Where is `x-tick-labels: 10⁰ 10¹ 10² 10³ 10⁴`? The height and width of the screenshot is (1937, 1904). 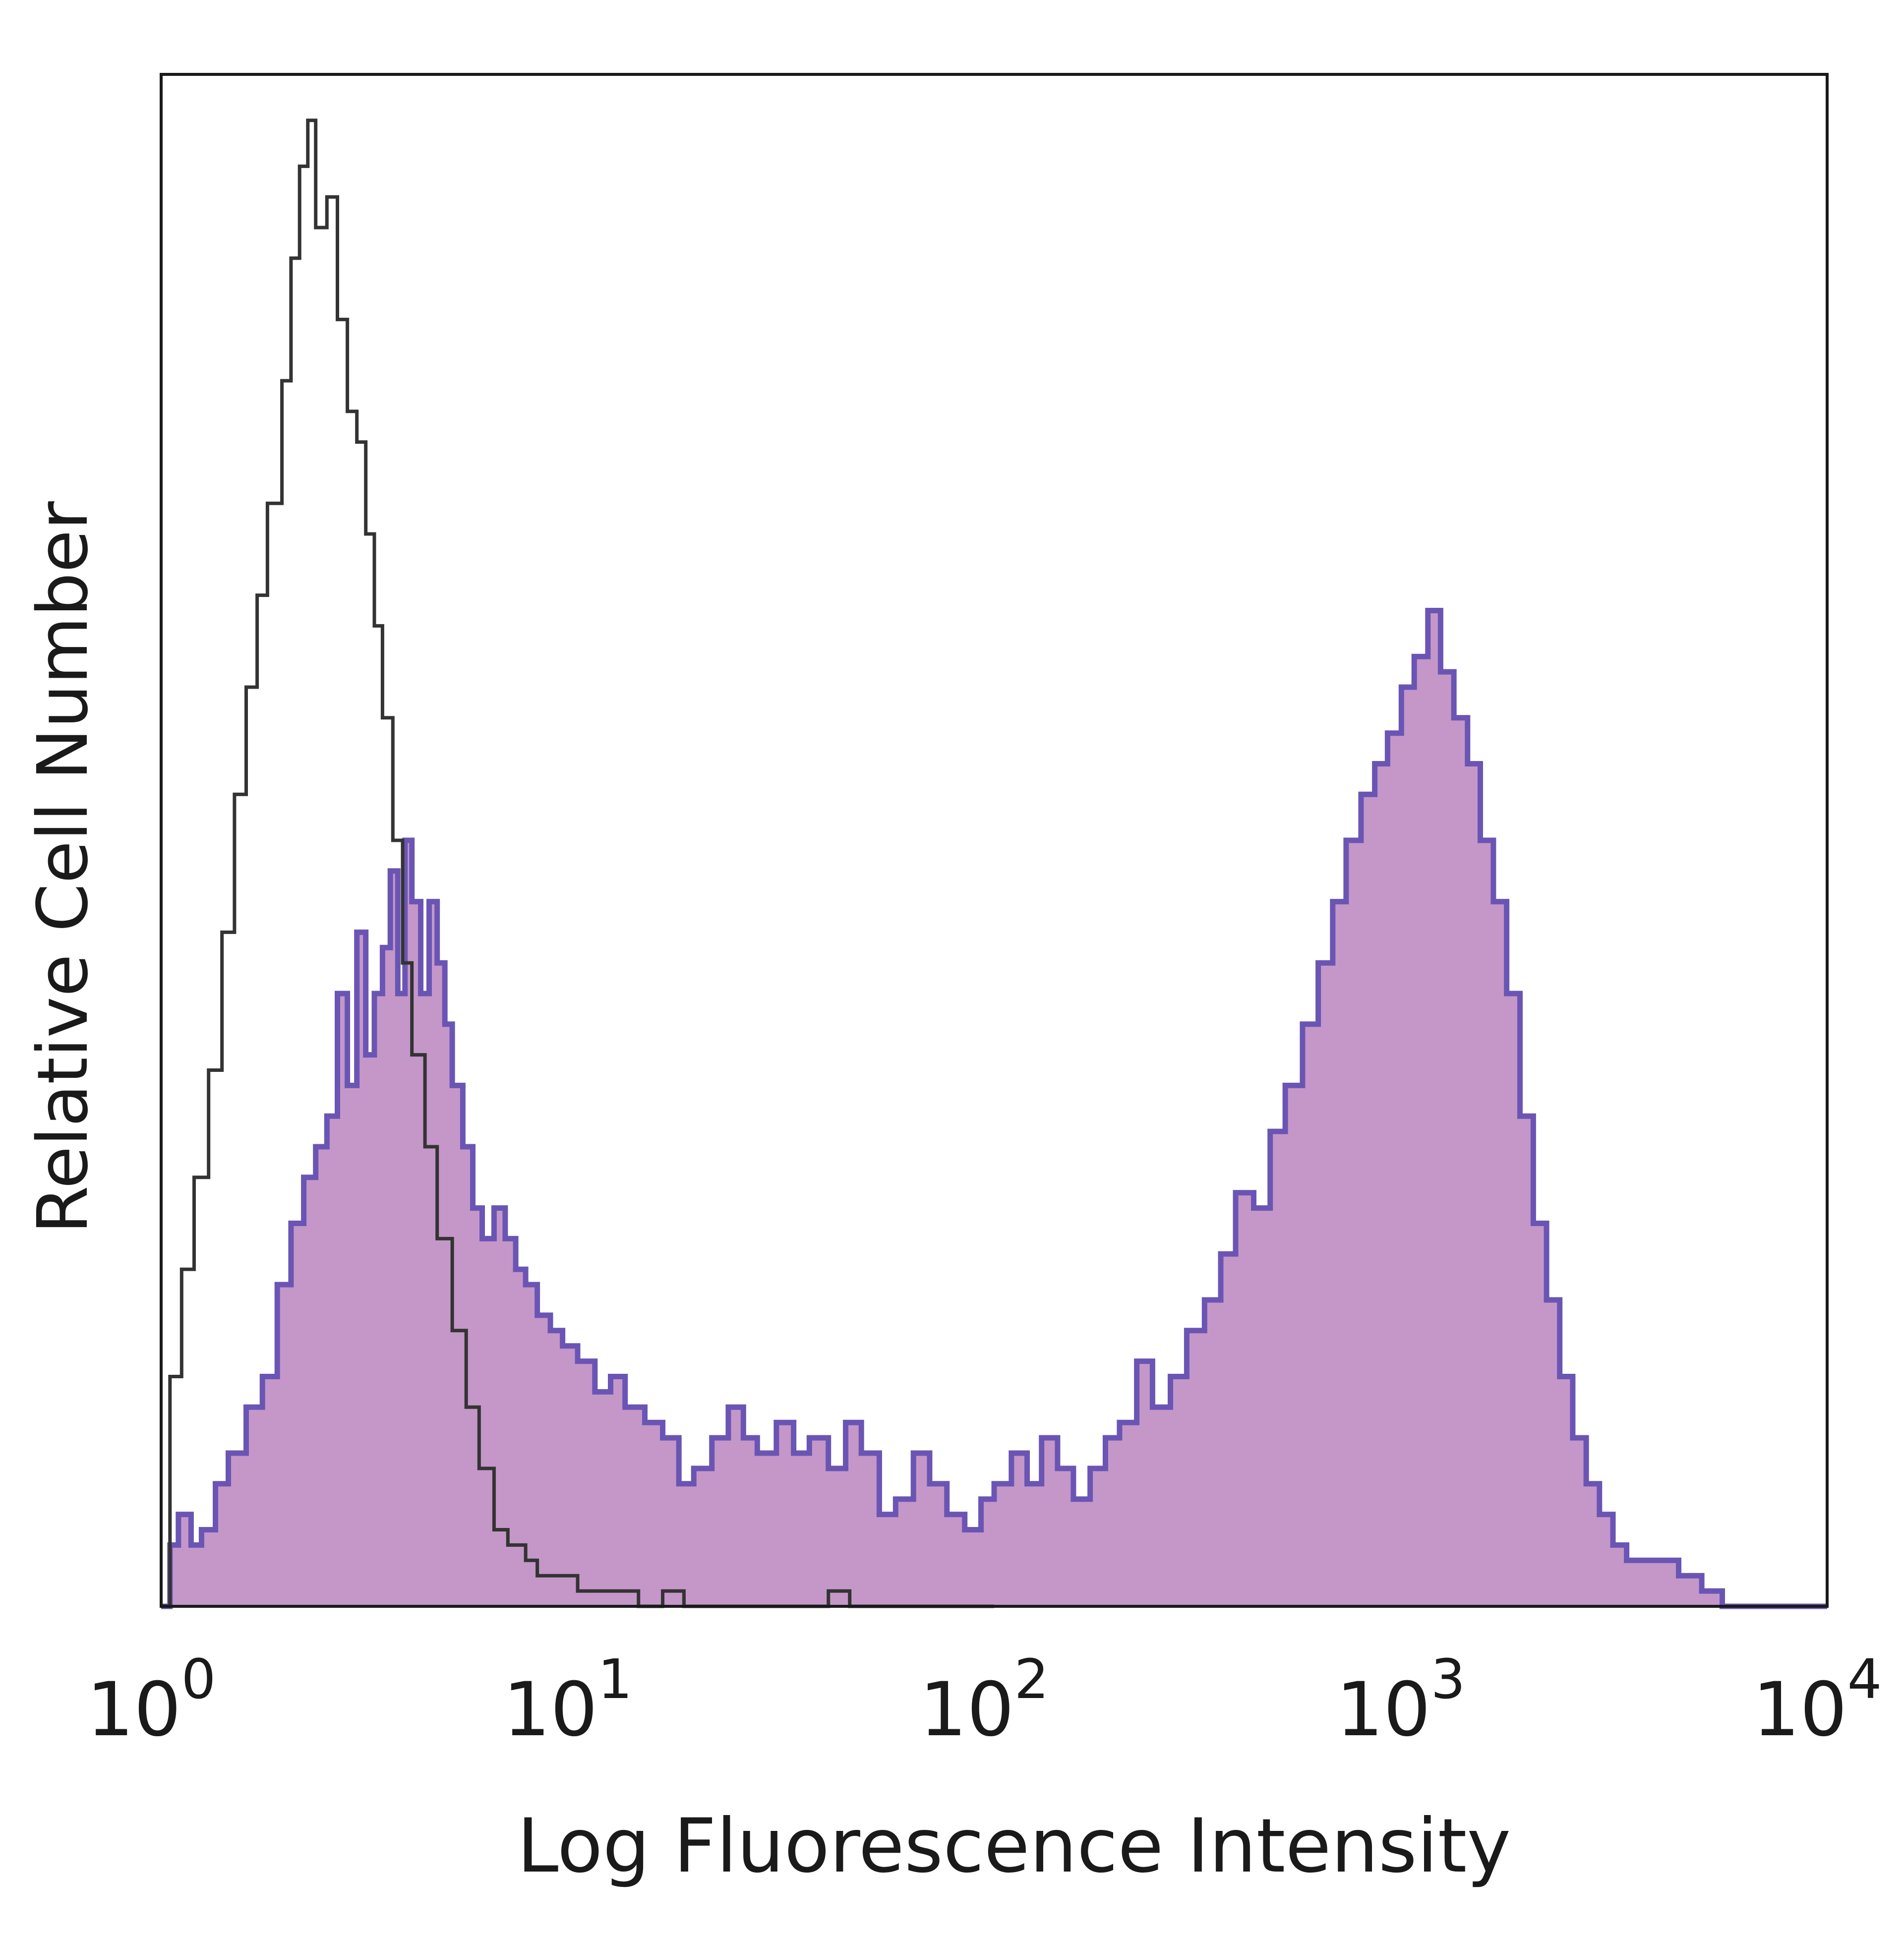 x-tick-labels: 10⁰ 10¹ 10² 10³ 10⁴ is located at coordinates (984, 1700).